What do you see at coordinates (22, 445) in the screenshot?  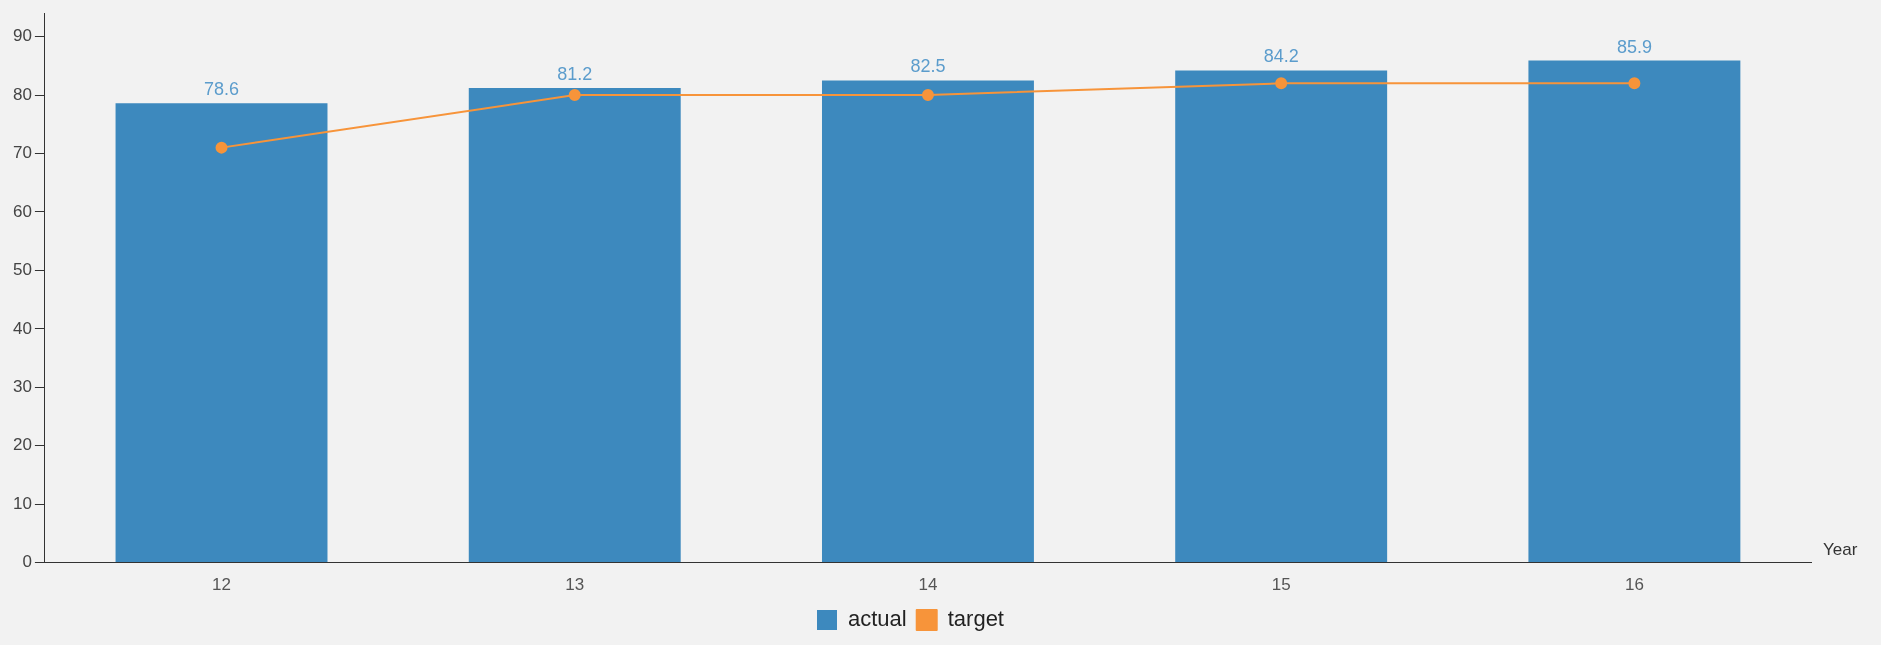 I see `y-tick-label: 20` at bounding box center [22, 445].